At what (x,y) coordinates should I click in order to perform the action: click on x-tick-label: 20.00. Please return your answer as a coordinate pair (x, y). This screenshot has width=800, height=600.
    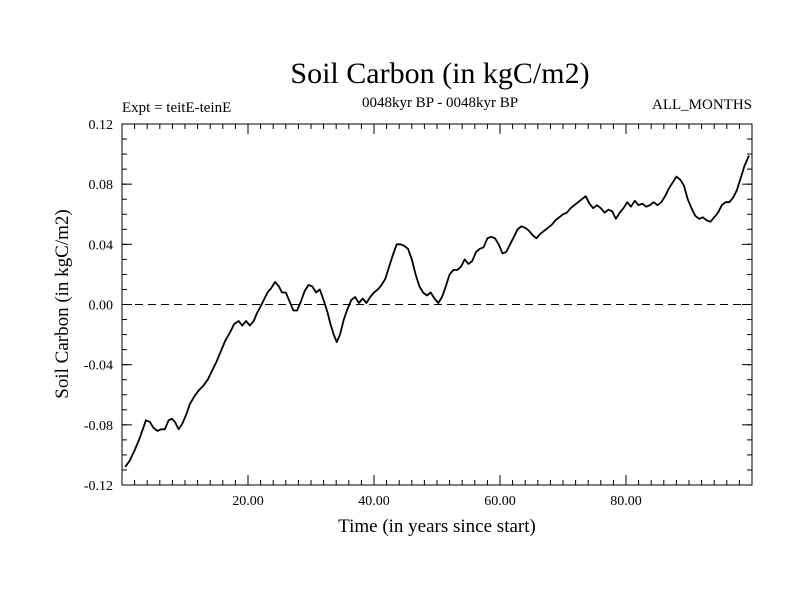
    Looking at the image, I should click on (248, 501).